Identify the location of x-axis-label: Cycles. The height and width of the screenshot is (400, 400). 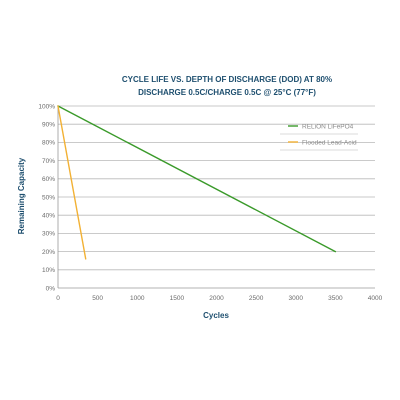
(216, 315).